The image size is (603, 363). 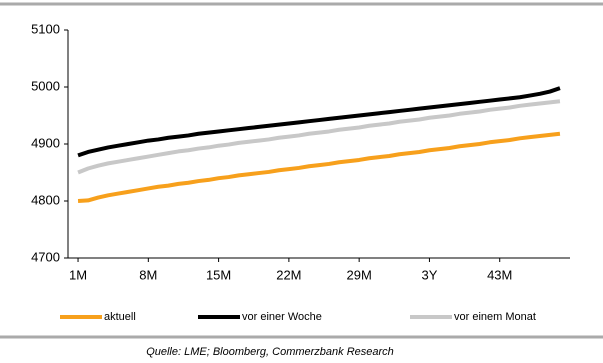 What do you see at coordinates (45, 28) in the screenshot?
I see `y-tick-label: 5100` at bounding box center [45, 28].